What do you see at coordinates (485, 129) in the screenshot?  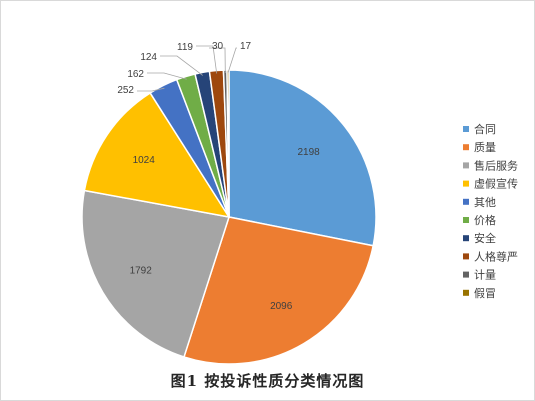 I see `legend-label-1: 合同` at bounding box center [485, 129].